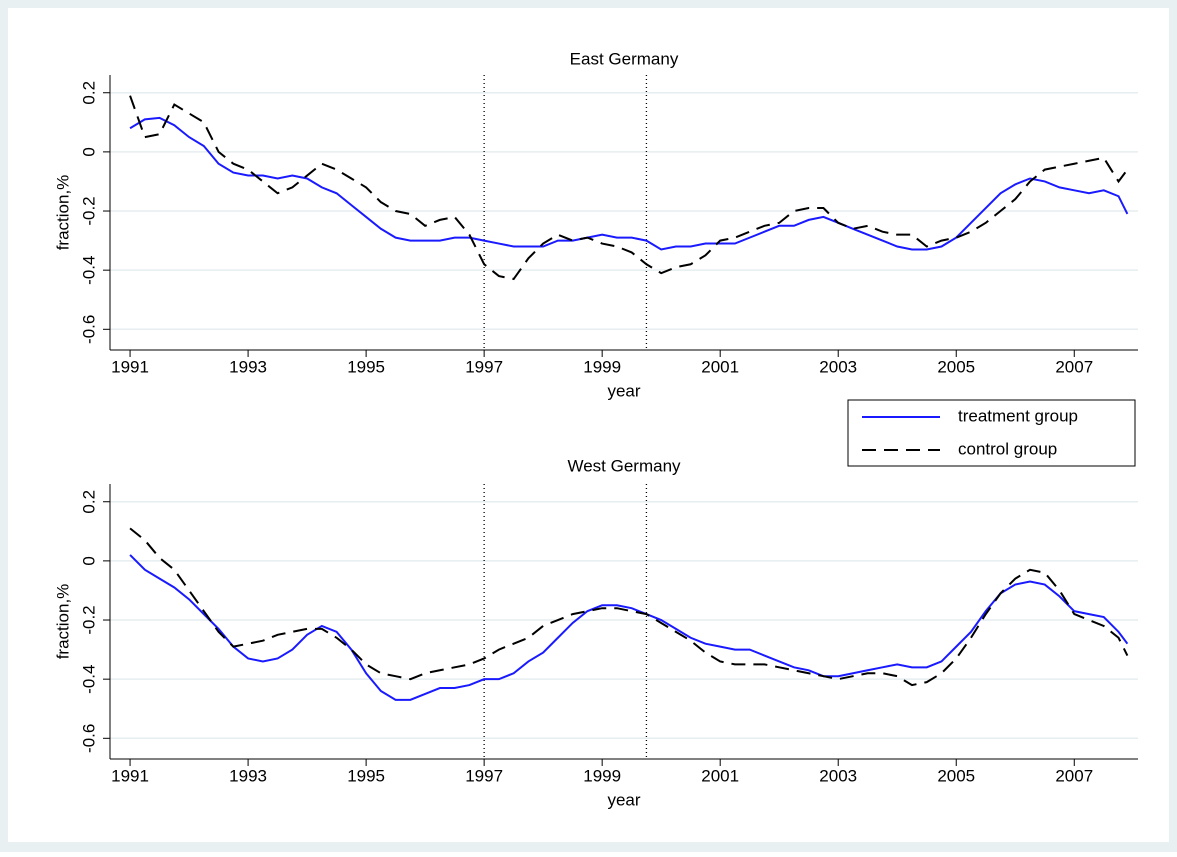 The width and height of the screenshot is (1177, 857). Describe the element at coordinates (1018, 415) in the screenshot. I see `legend-label: treatment group` at that location.